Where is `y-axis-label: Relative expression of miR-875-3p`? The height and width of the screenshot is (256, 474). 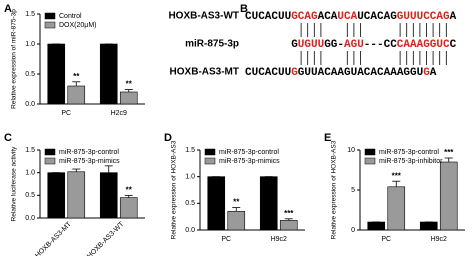
y-axis-label: Relative expression of miR-875-3p is located at coordinates (14, 59).